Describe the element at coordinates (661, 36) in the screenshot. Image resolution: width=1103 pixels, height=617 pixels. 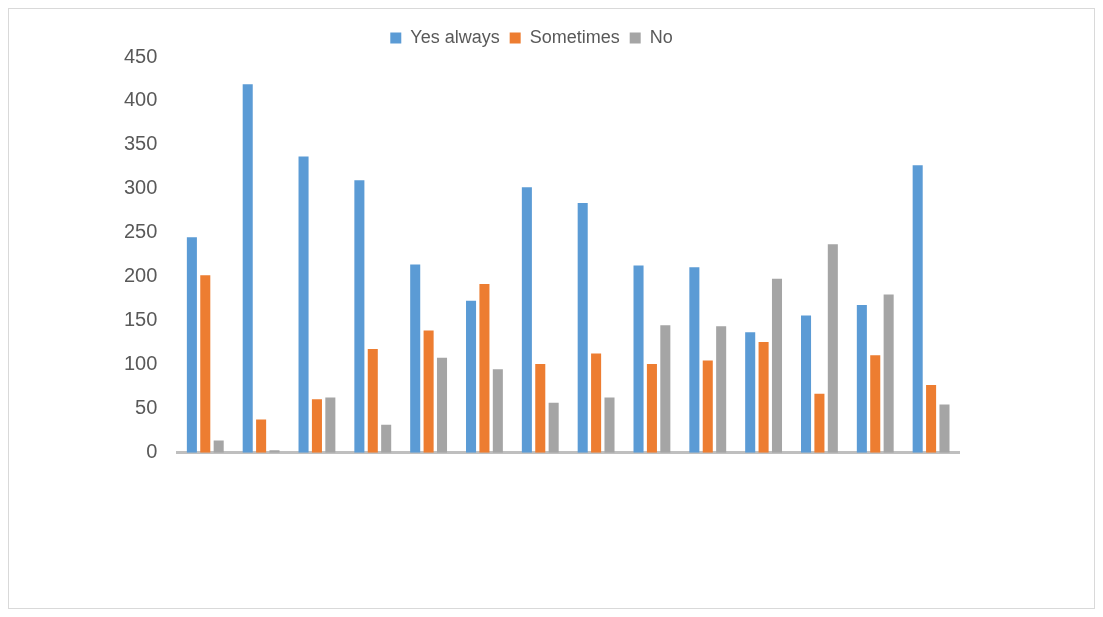
I see `legend-label: No` at that location.